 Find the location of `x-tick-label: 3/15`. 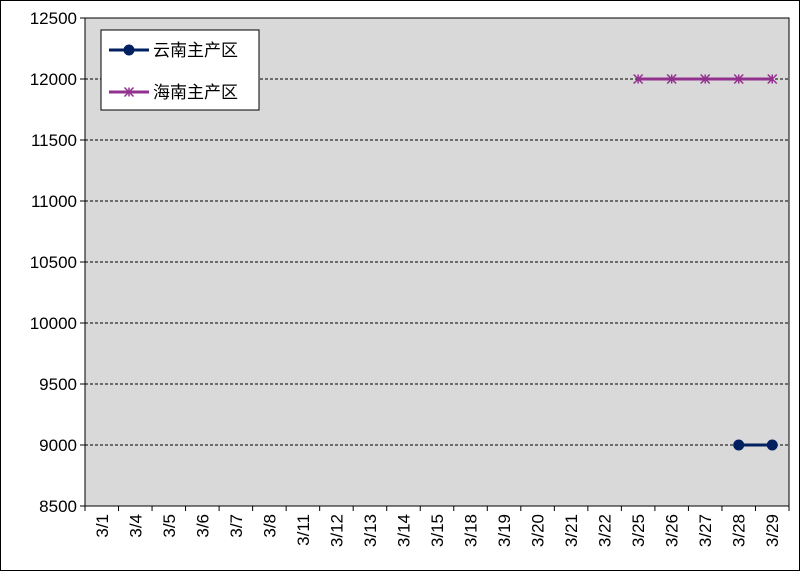

x-tick-label: 3/15 is located at coordinates (437, 530).